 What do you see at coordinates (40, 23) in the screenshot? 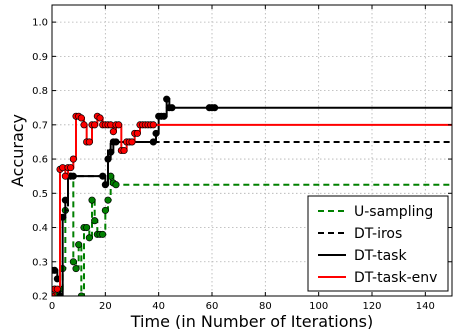
I see `y-tick-label: 1.0` at bounding box center [40, 23].